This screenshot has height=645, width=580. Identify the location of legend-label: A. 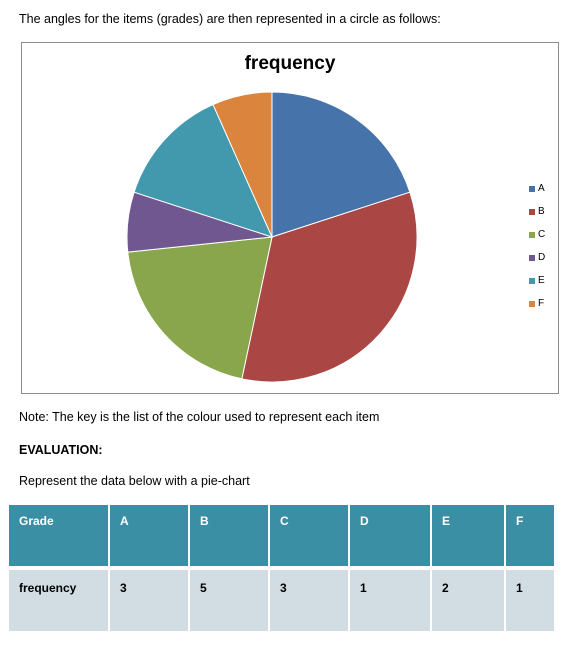
(541, 188).